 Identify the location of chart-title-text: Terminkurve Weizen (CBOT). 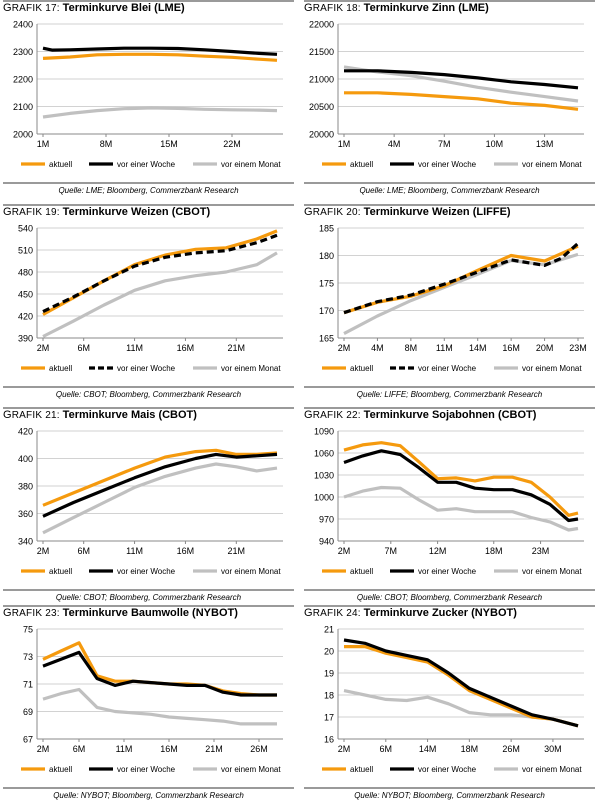
(136, 212).